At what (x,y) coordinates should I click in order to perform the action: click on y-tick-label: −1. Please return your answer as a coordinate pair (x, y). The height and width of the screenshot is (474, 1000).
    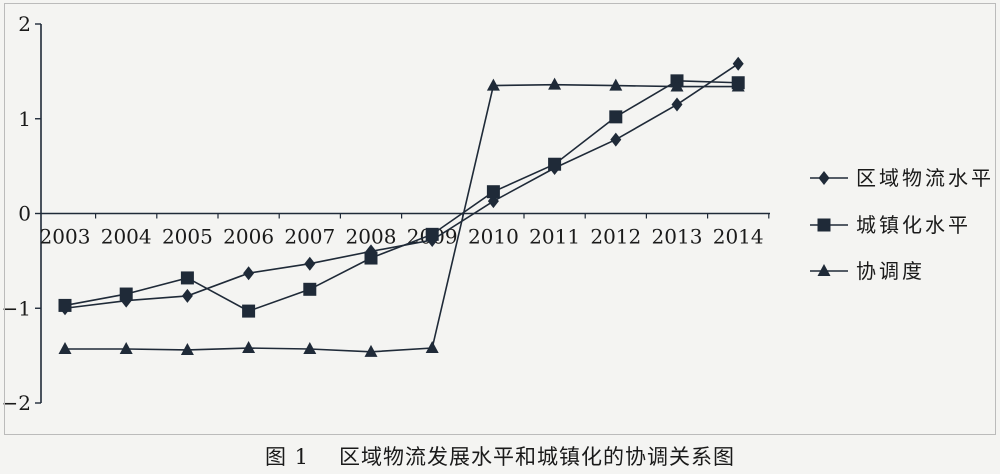
    Looking at the image, I should click on (16, 308).